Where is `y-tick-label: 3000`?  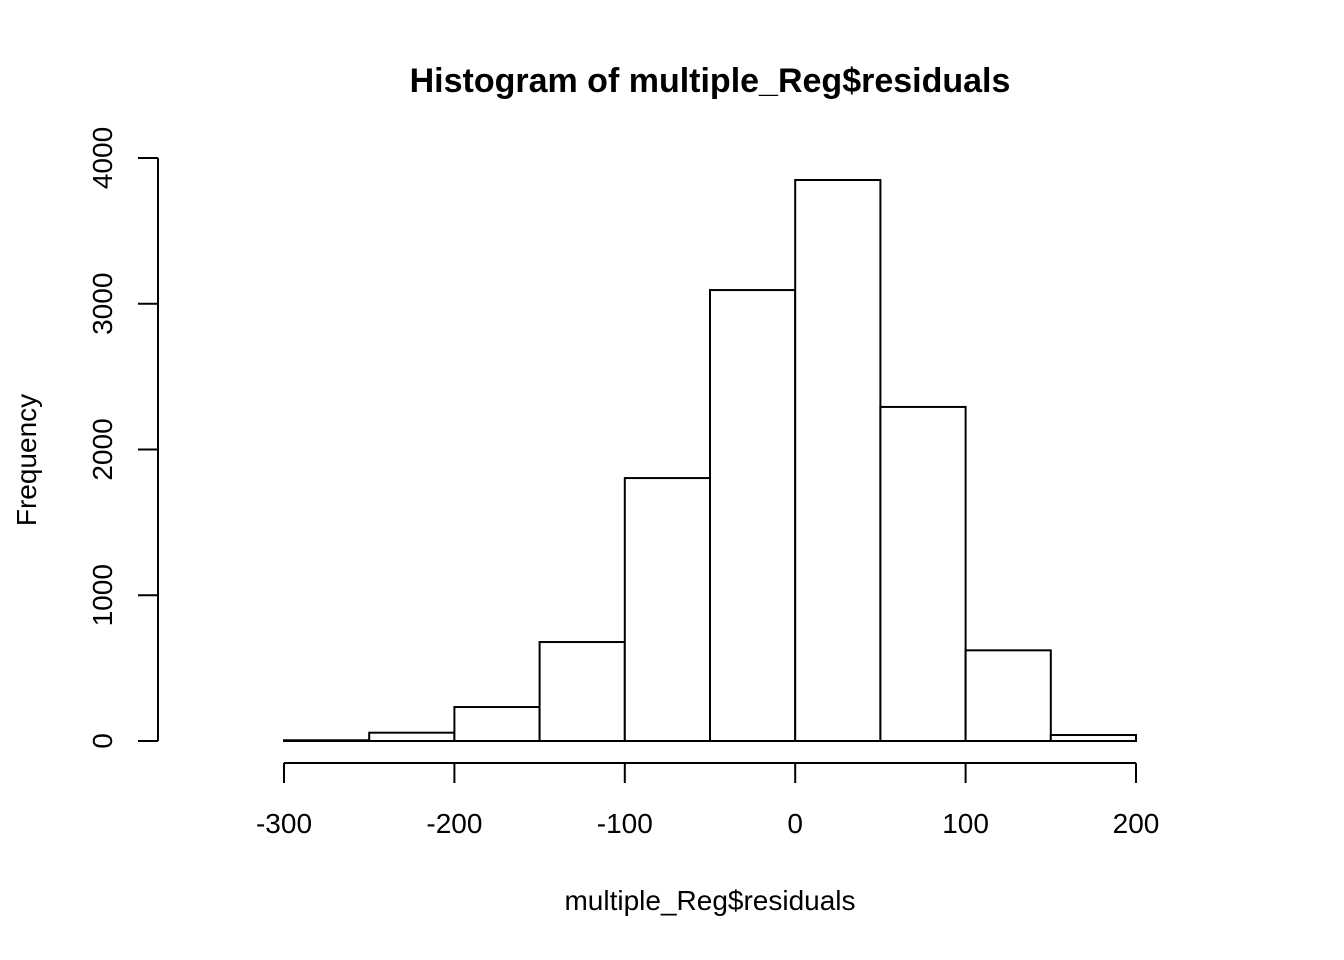 y-tick-label: 3000 is located at coordinates (102, 304).